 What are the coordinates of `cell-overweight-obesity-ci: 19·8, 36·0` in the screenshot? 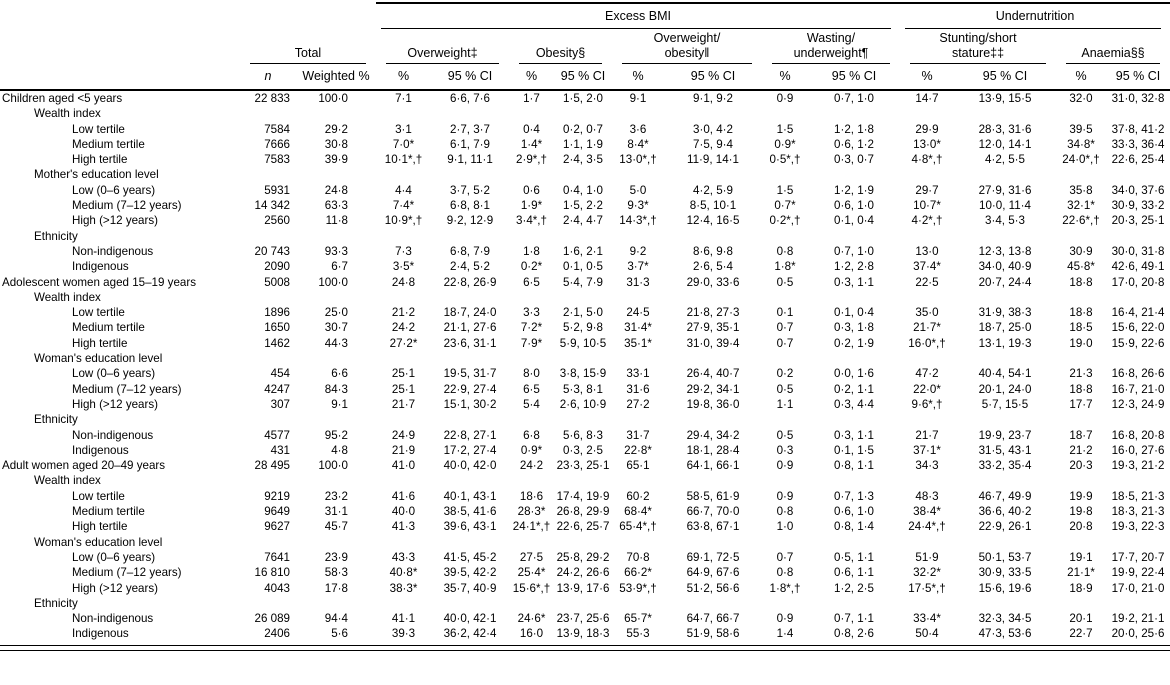 It's located at (713, 404).